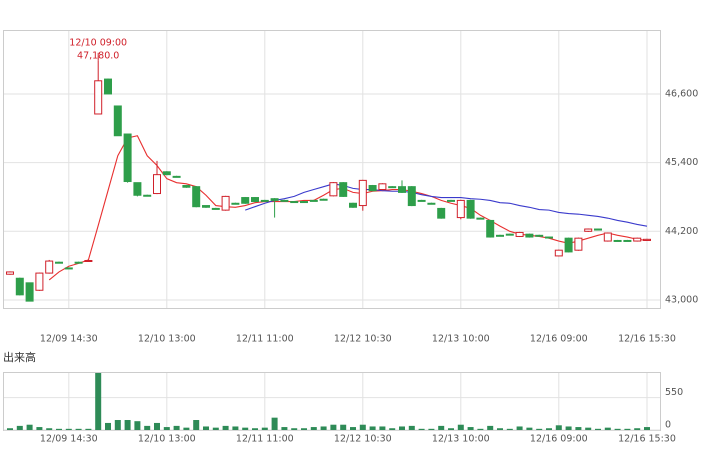 The image size is (703, 455). I want to click on volume-title: 出来高, so click(19, 357).